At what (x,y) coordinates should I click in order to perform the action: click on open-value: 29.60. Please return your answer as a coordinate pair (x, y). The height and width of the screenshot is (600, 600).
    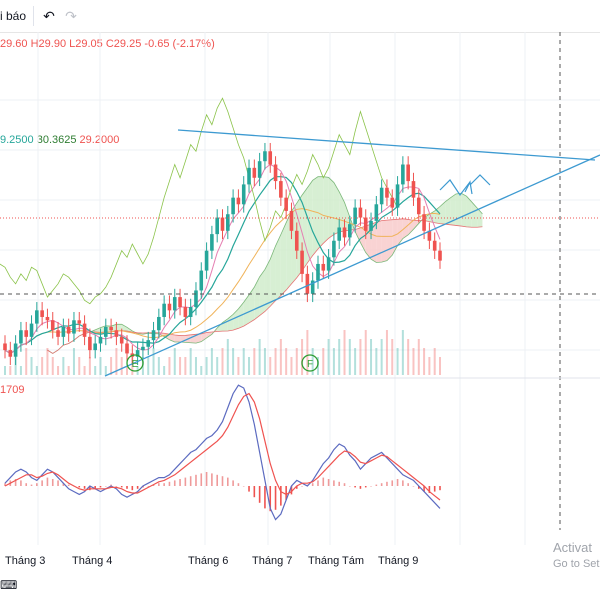
    Looking at the image, I should click on (14, 44).